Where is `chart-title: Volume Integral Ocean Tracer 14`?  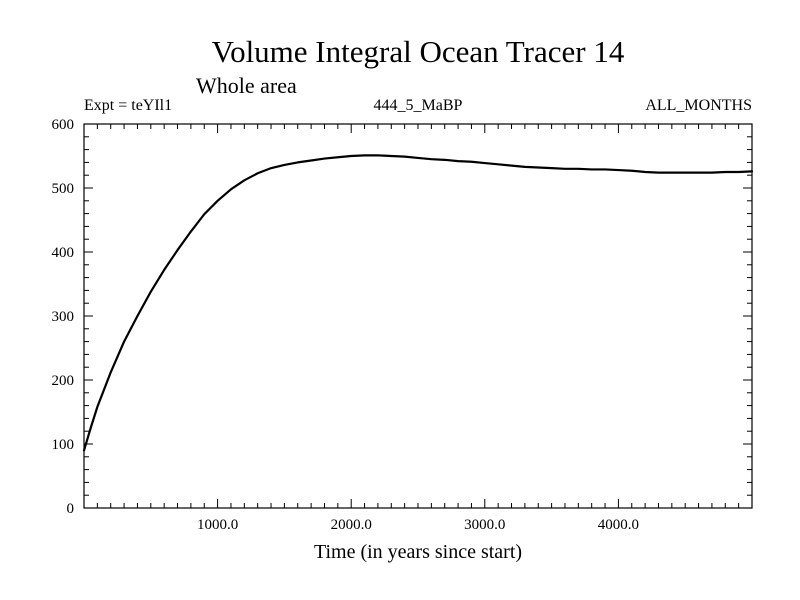 chart-title: Volume Integral Ocean Tracer 14 is located at coordinates (418, 51).